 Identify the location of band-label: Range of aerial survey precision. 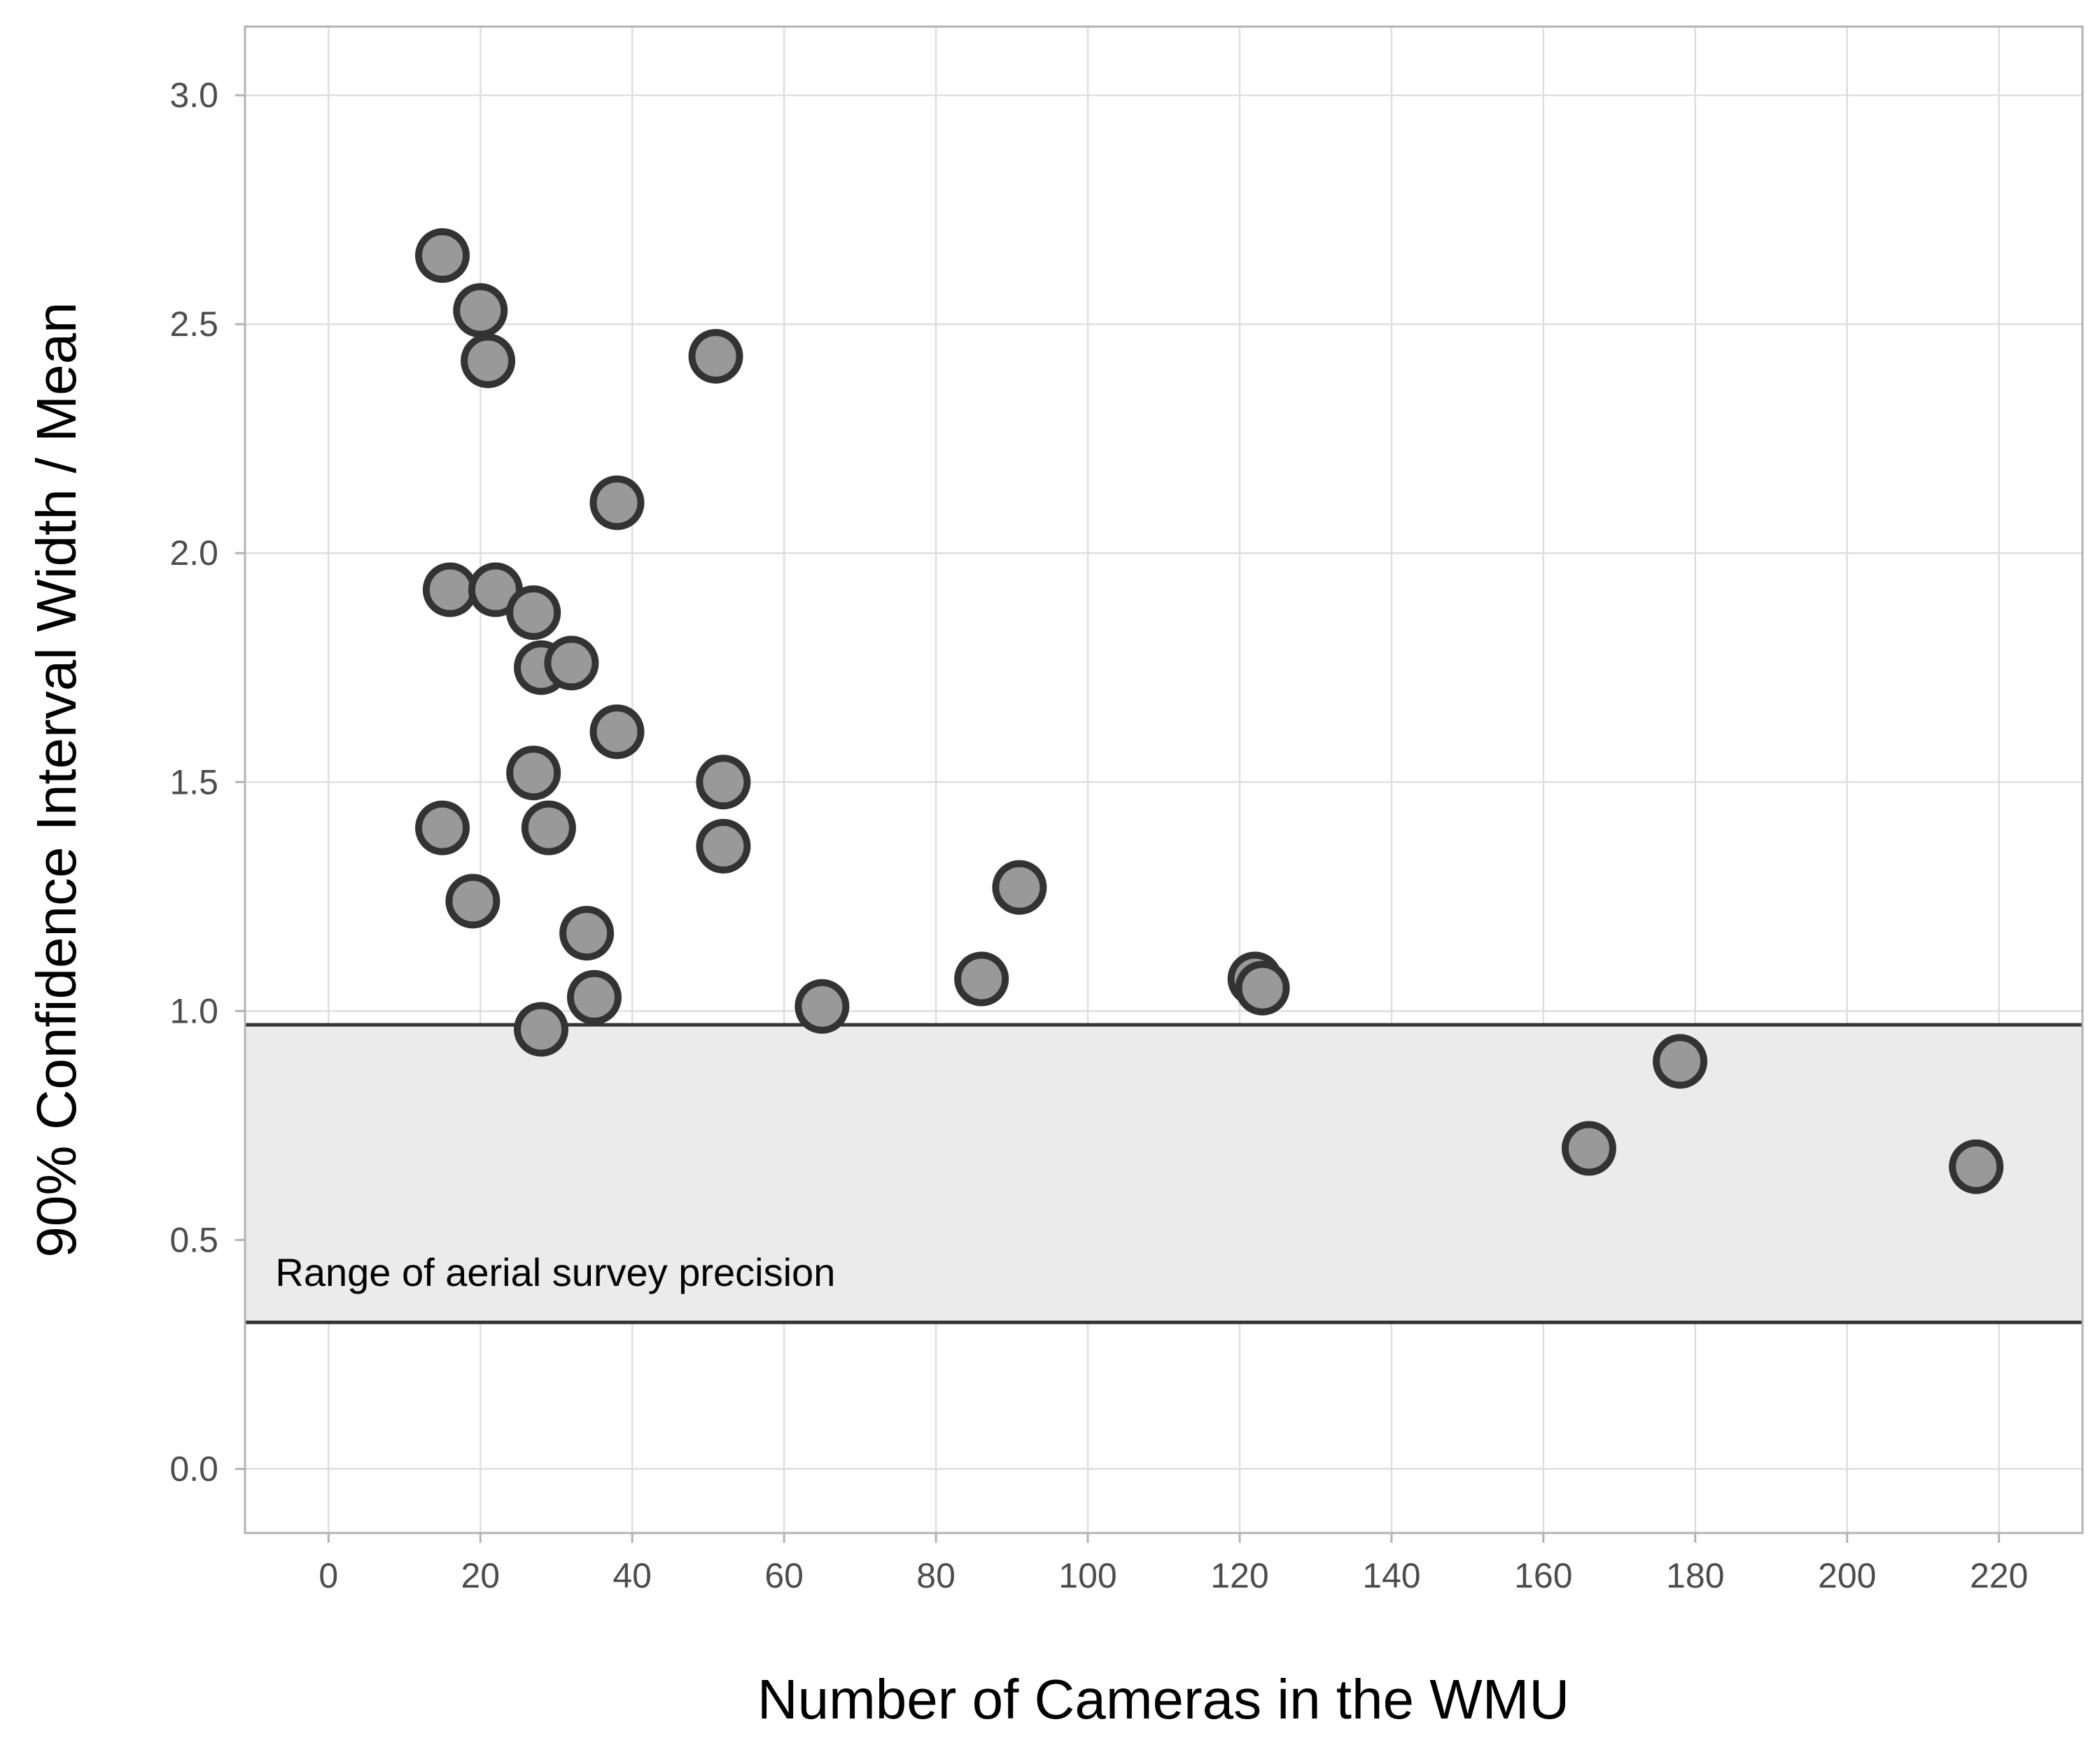
(555, 1272).